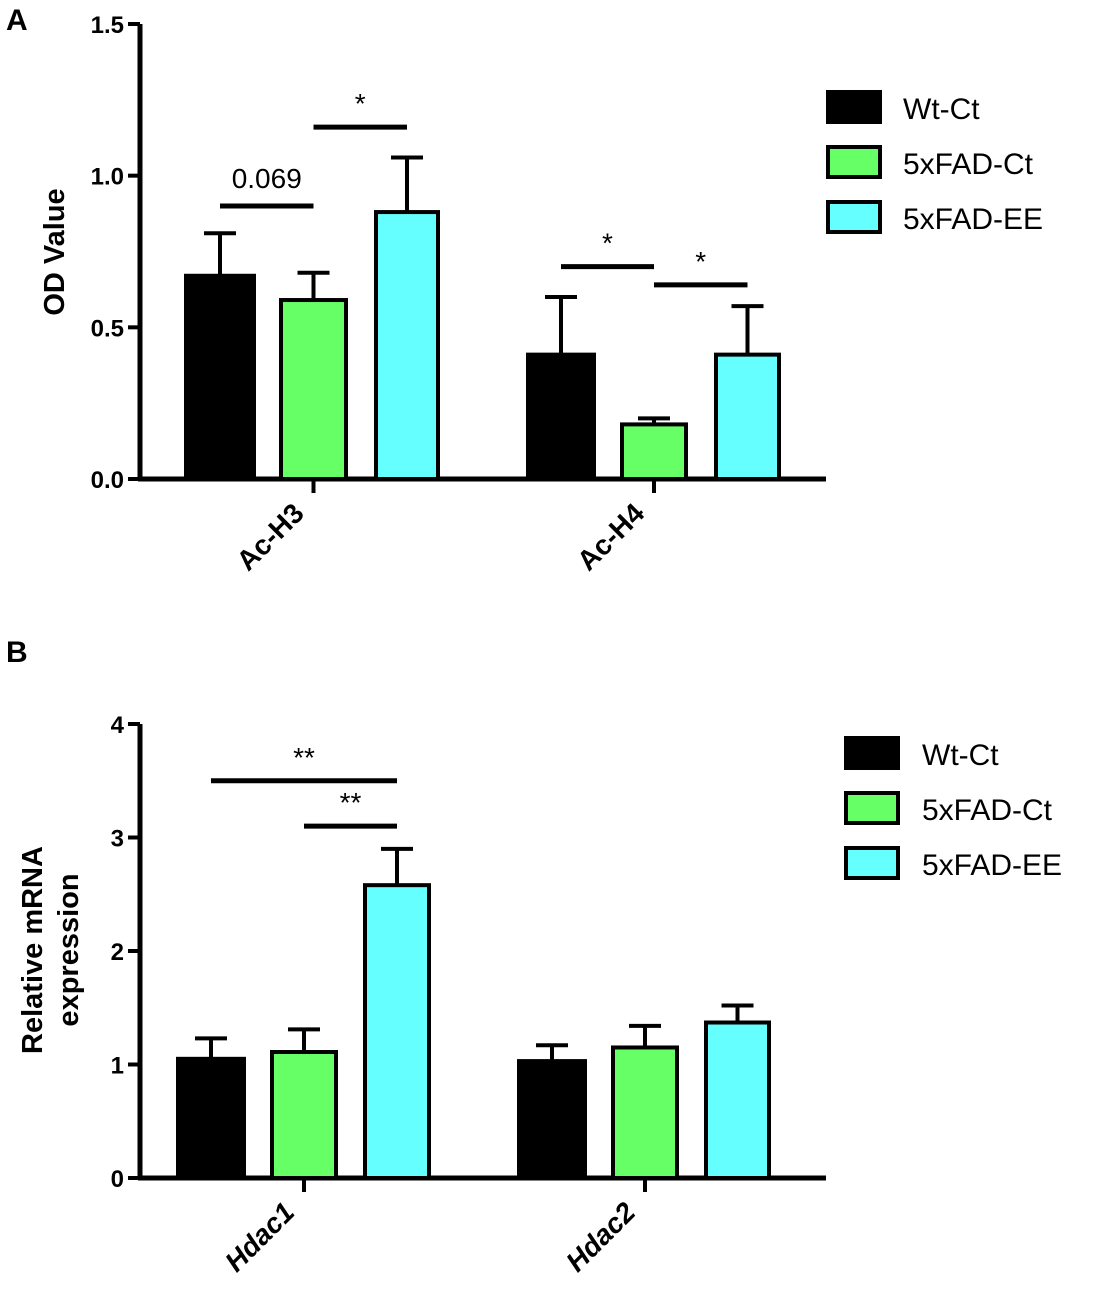  What do you see at coordinates (654, 451) in the screenshot?
I see `bar-5xfad-ct-ac-h4` at bounding box center [654, 451].